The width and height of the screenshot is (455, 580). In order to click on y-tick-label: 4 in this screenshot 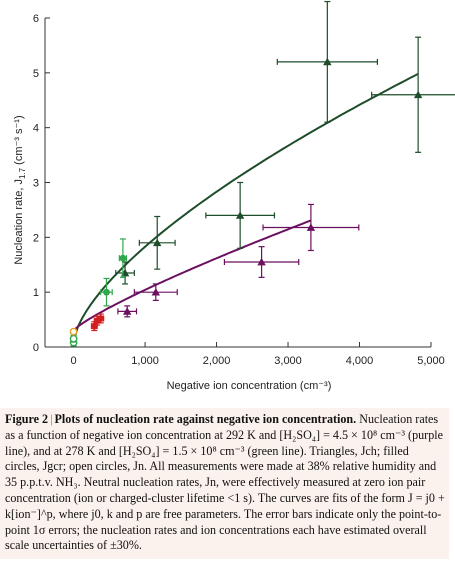, I will do `click(36, 129)`.